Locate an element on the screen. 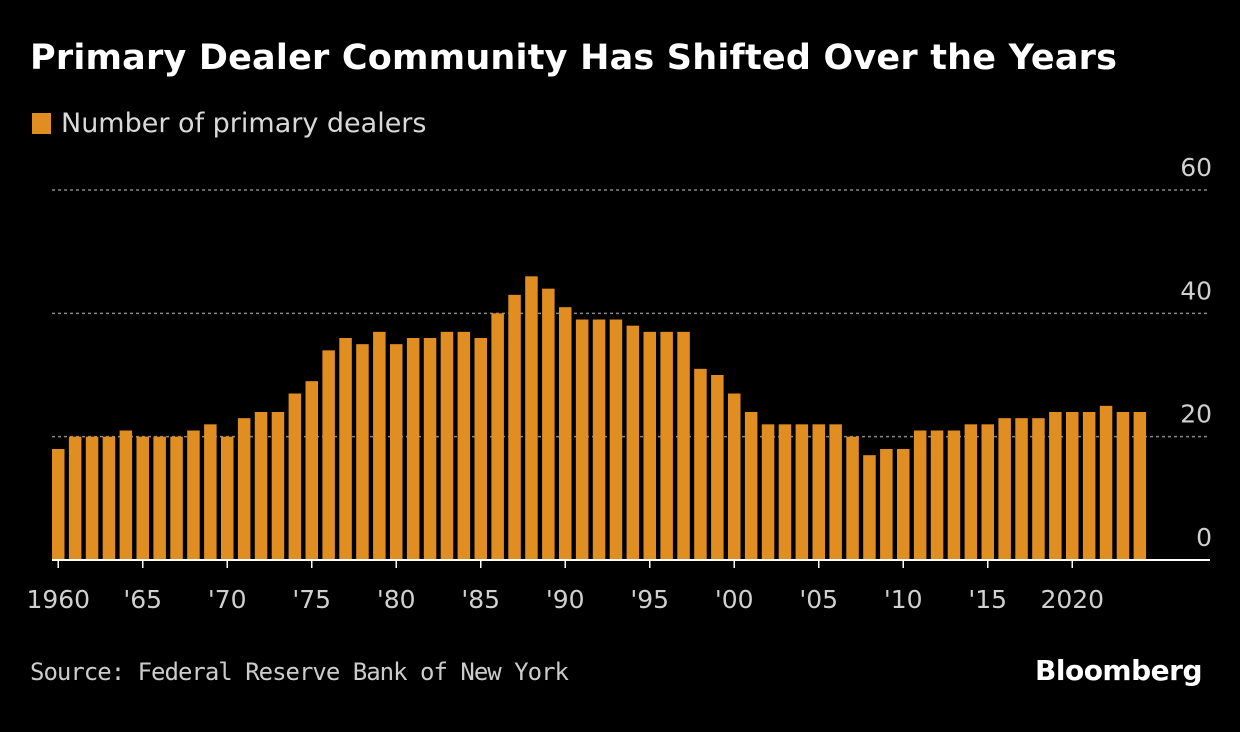 The width and height of the screenshot is (1240, 732). bar-1995 is located at coordinates (649, 445).